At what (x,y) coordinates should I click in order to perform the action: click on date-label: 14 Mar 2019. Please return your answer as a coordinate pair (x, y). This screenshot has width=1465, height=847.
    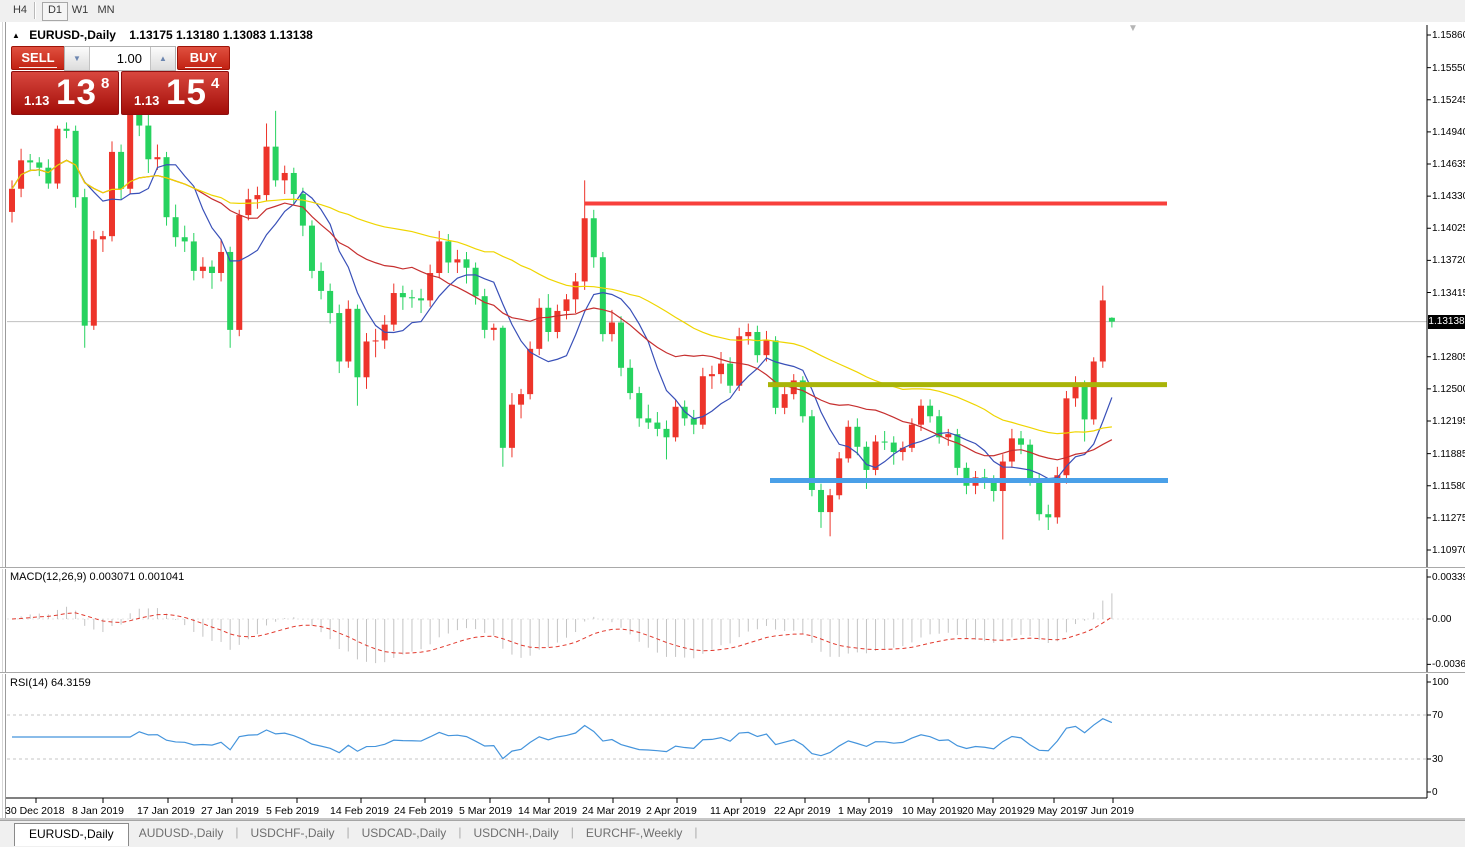
    Looking at the image, I should click on (547, 811).